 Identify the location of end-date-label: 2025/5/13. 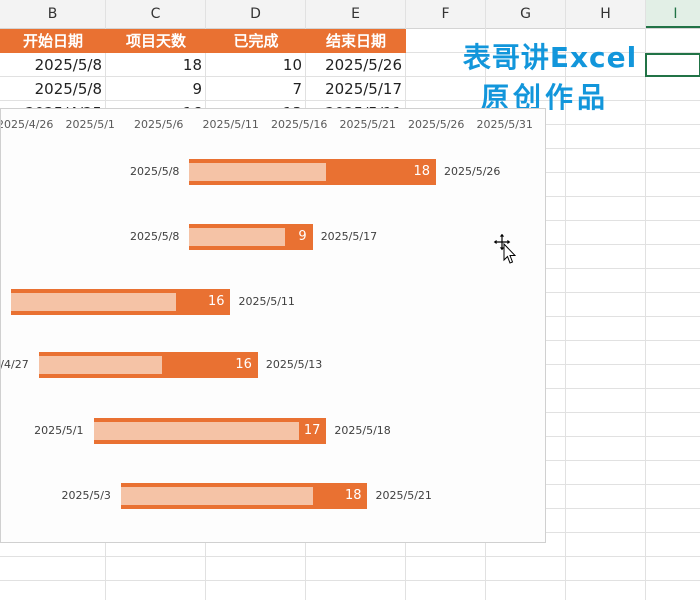
(294, 365).